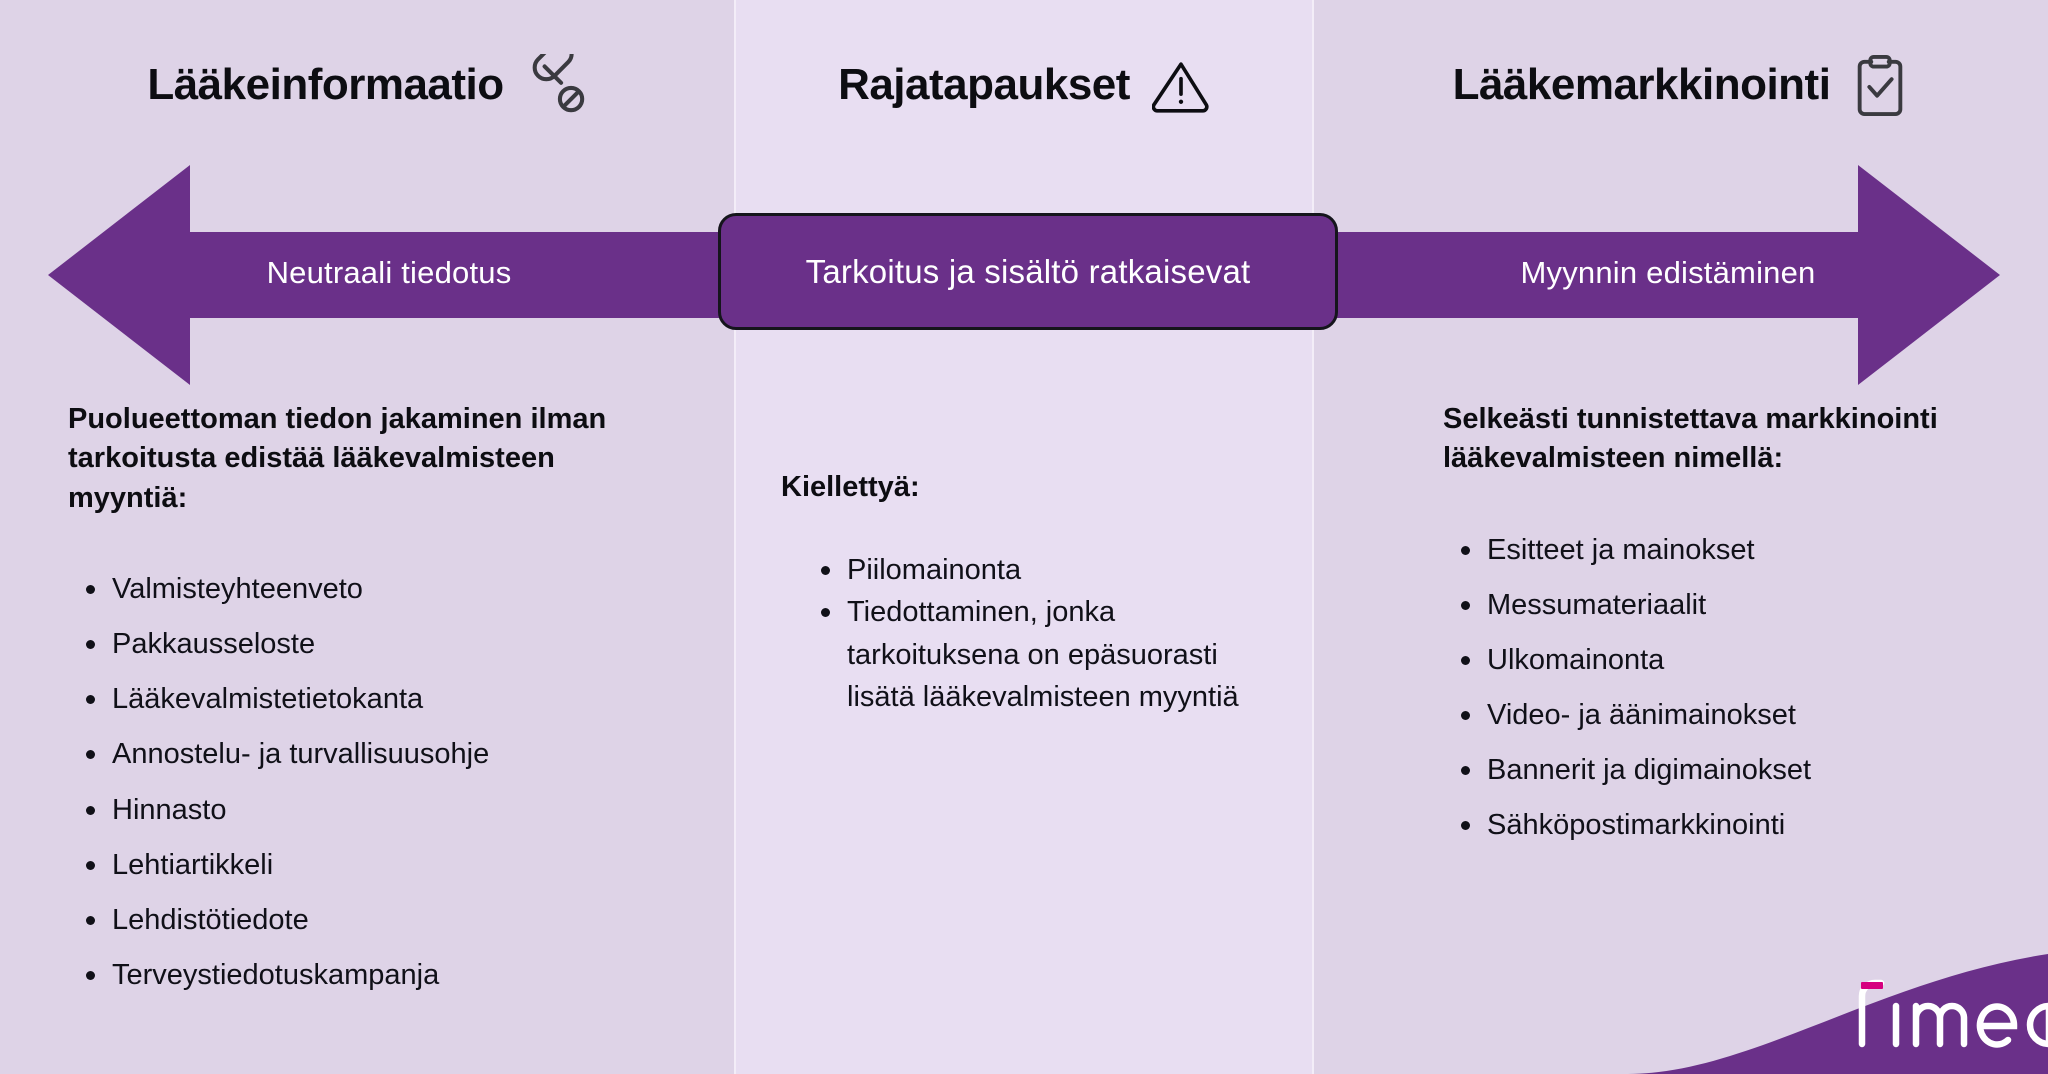 This screenshot has width=2048, height=1074. I want to click on arrow-label-right: Myynnin edistäminen, so click(1668, 272).